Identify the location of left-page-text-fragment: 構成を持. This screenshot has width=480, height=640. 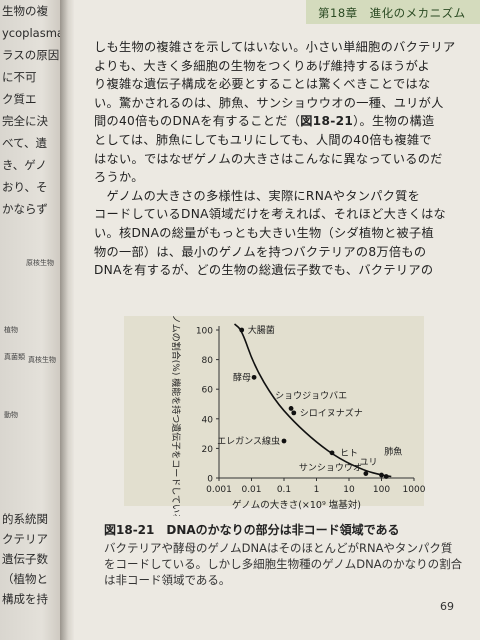
(25, 599).